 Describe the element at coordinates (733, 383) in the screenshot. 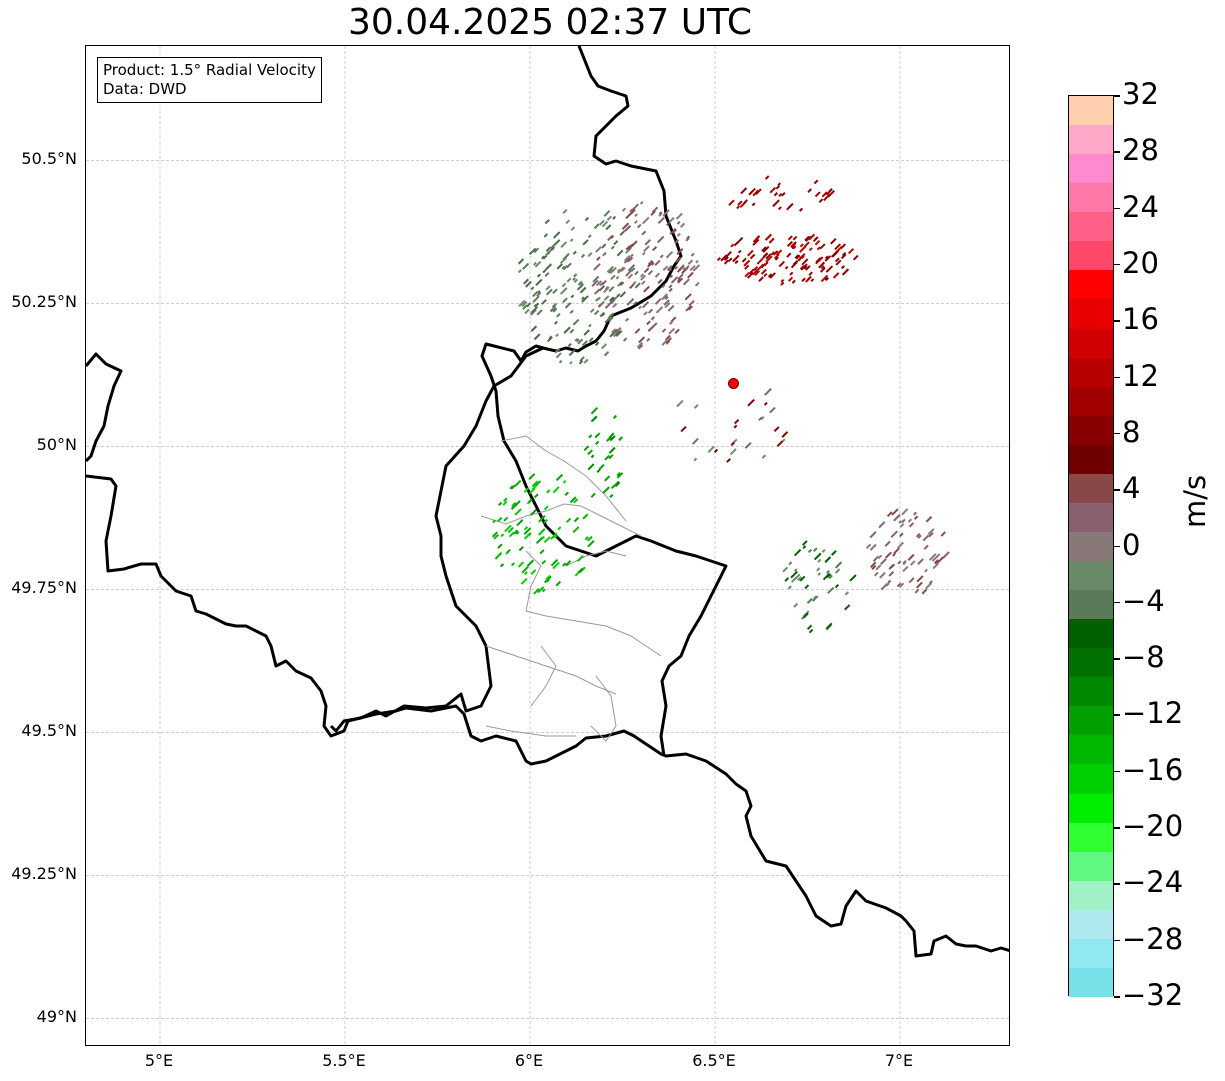

I see `radar-site-marker` at that location.